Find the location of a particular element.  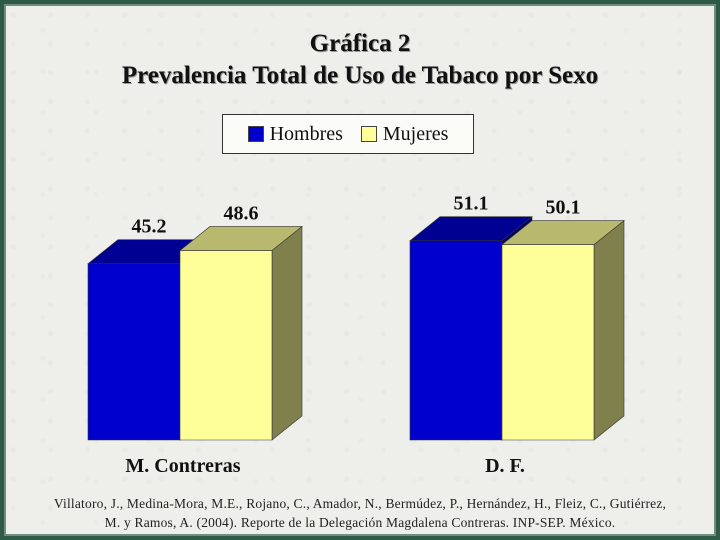

value-label-hombres-0: 45.2 is located at coordinates (149, 227).